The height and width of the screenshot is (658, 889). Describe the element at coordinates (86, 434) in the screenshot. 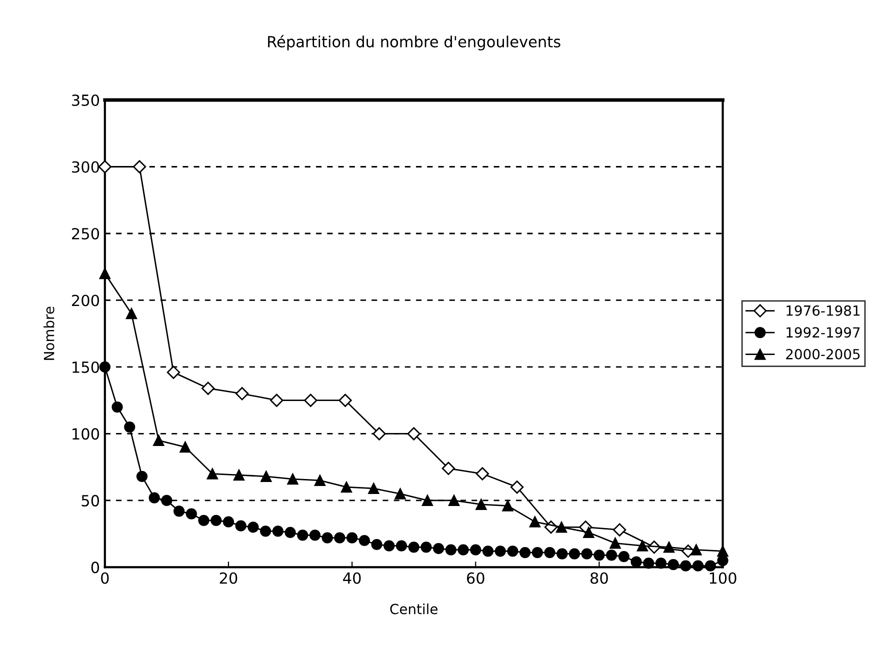

I see `y-tick-label: 100` at that location.